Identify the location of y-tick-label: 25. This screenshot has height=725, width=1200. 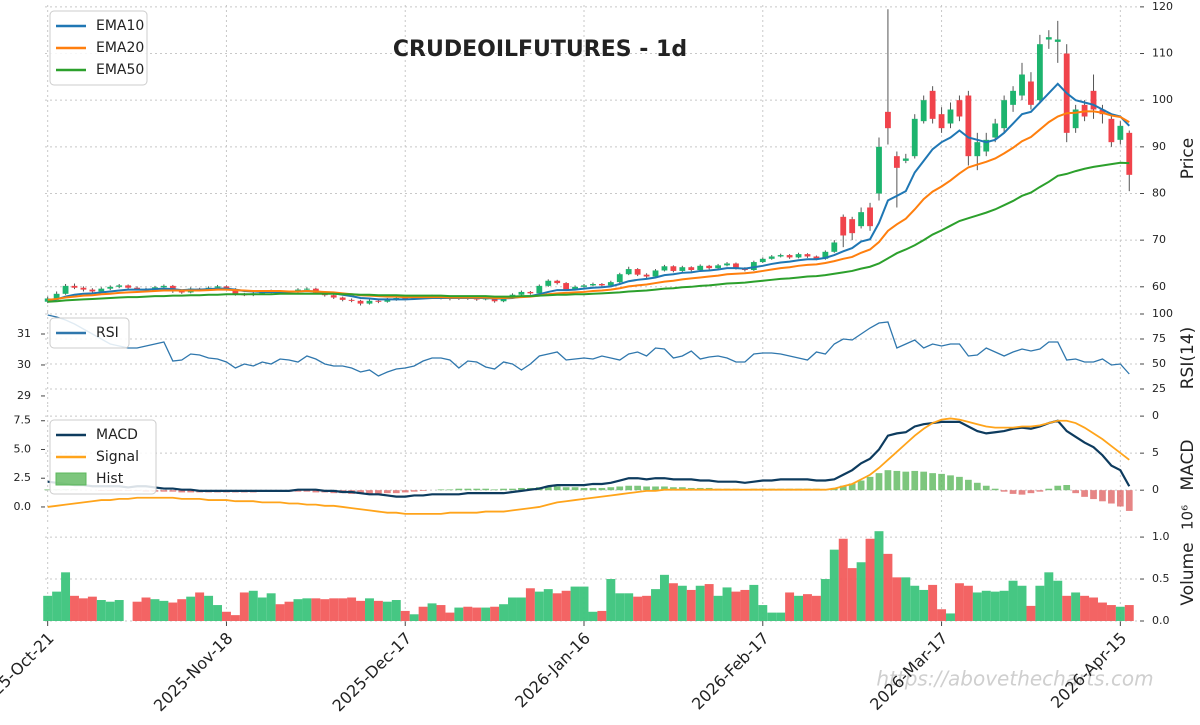
(1159, 388).